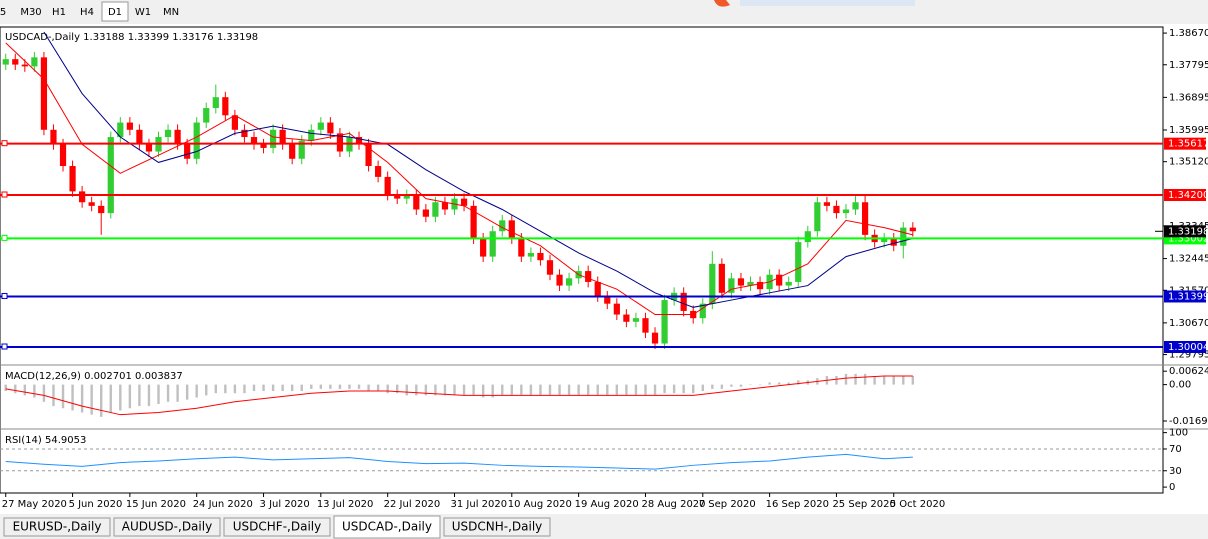  Describe the element at coordinates (1188, 238) in the screenshot. I see `level-label: 1.33002` at that location.